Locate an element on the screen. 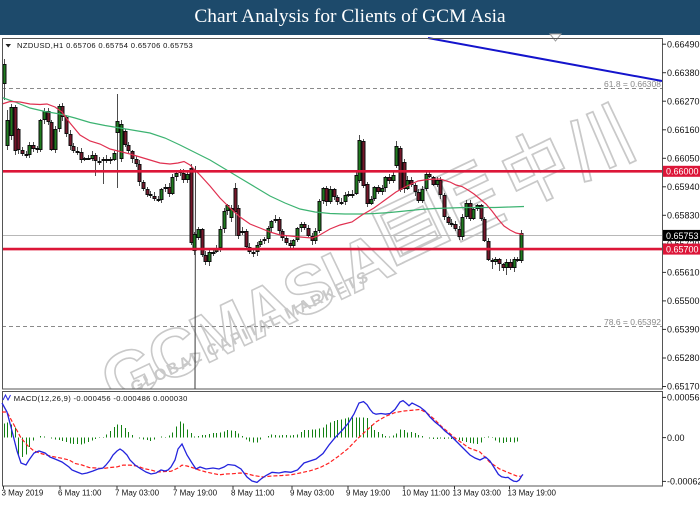 The width and height of the screenshot is (700, 505). svg-text: 0.66490 is located at coordinates (683, 44).